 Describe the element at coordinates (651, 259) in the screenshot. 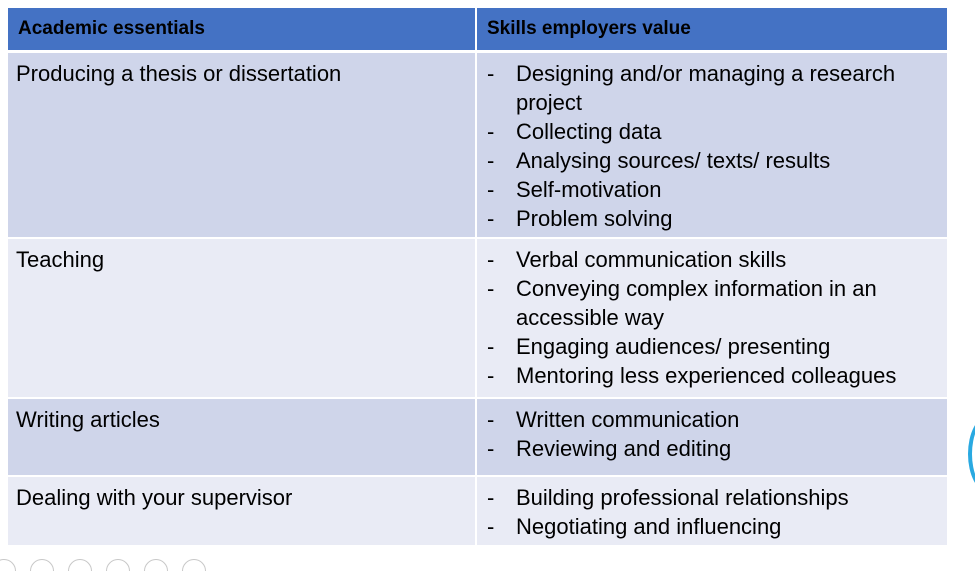

I see `skill-text: Verbal communication skills` at that location.